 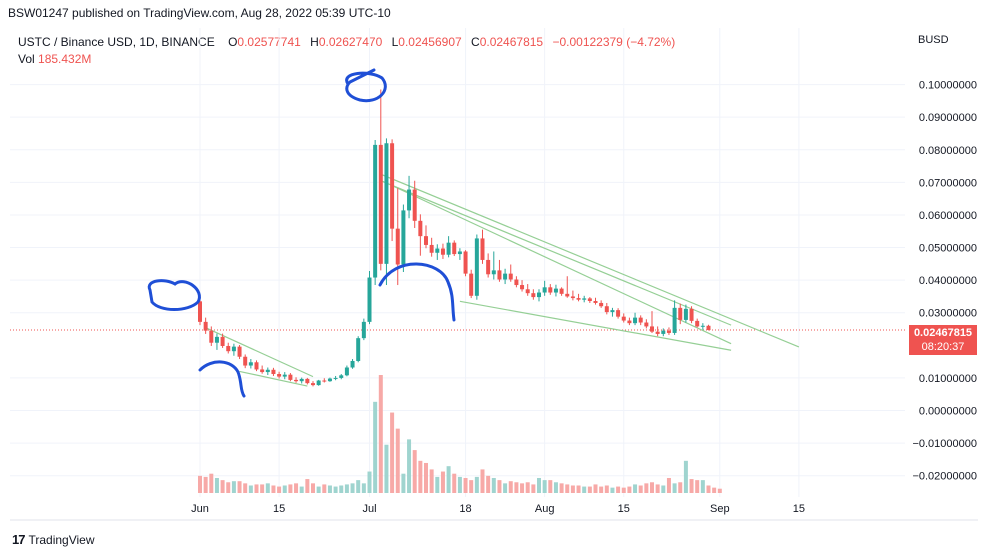 I want to click on x-axis: Jun 15 Jul 18 Aug 15 Sep 15, so click(x=498, y=509).